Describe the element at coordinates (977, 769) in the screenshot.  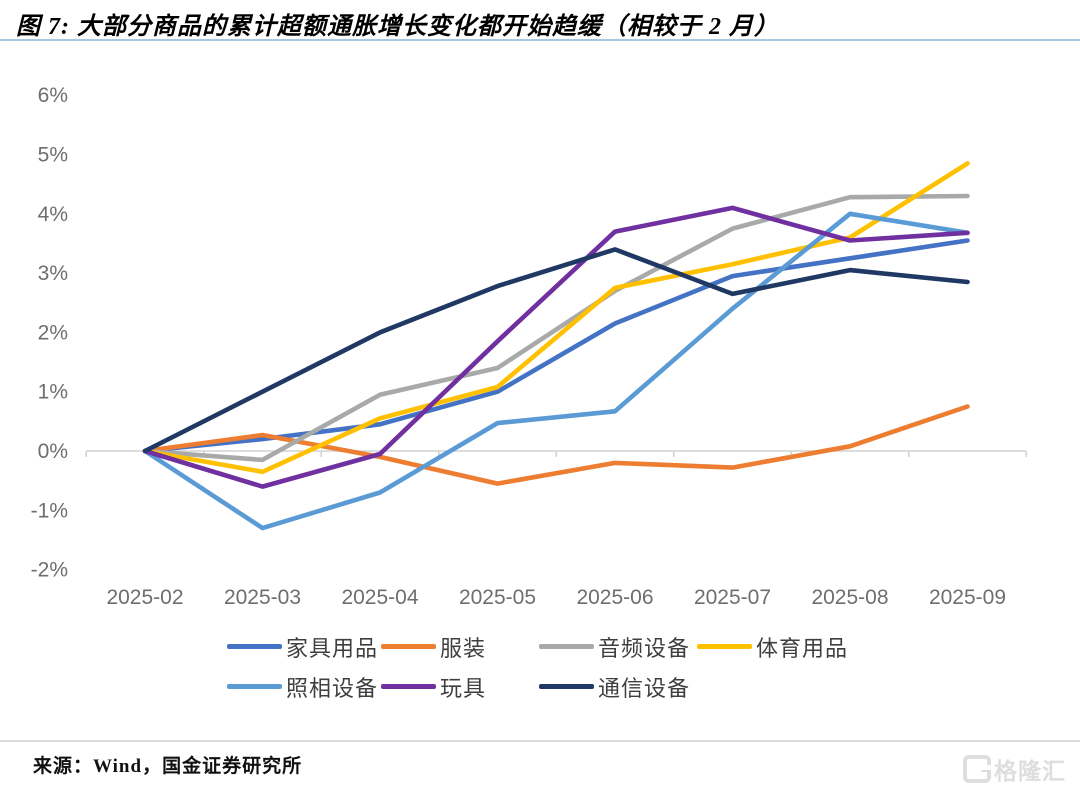
I see `gelonghui-logo-icon` at that location.